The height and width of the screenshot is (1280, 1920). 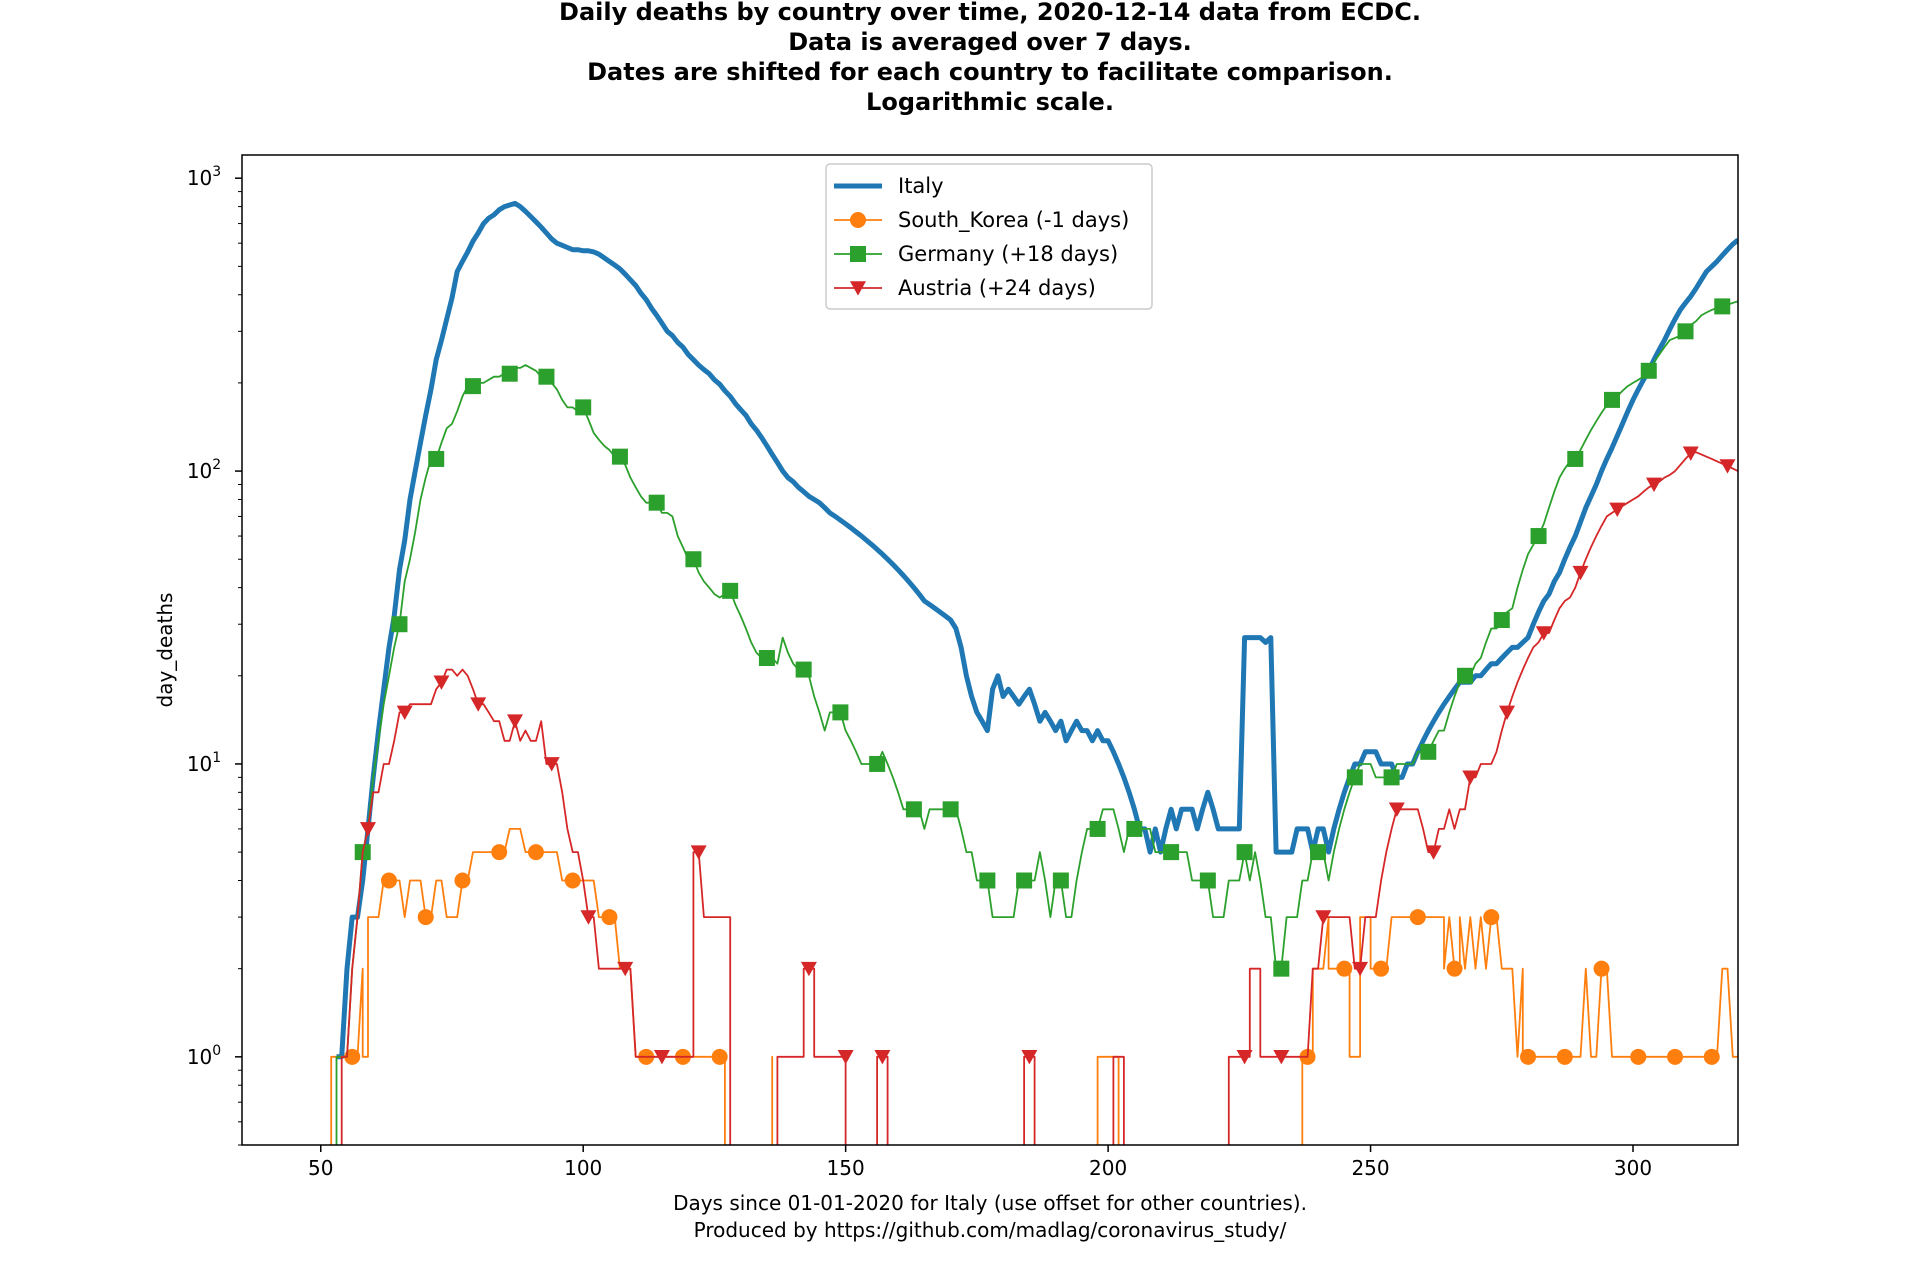 I want to click on legend-entry: South_Korea (-1 days), so click(x=981, y=220).